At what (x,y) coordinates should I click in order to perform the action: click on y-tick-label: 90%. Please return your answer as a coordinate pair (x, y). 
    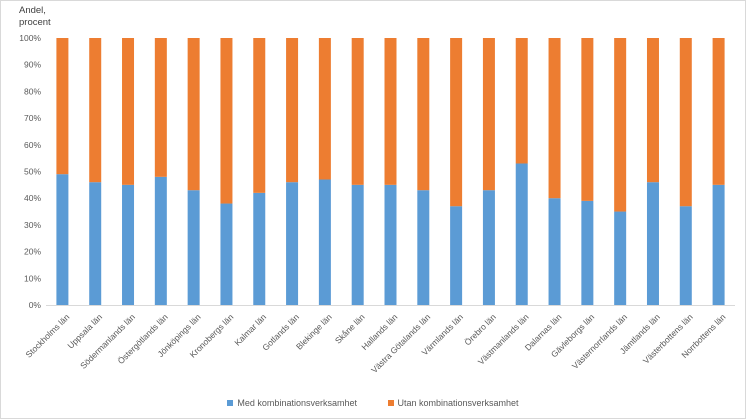
    Looking at the image, I should click on (32, 65).